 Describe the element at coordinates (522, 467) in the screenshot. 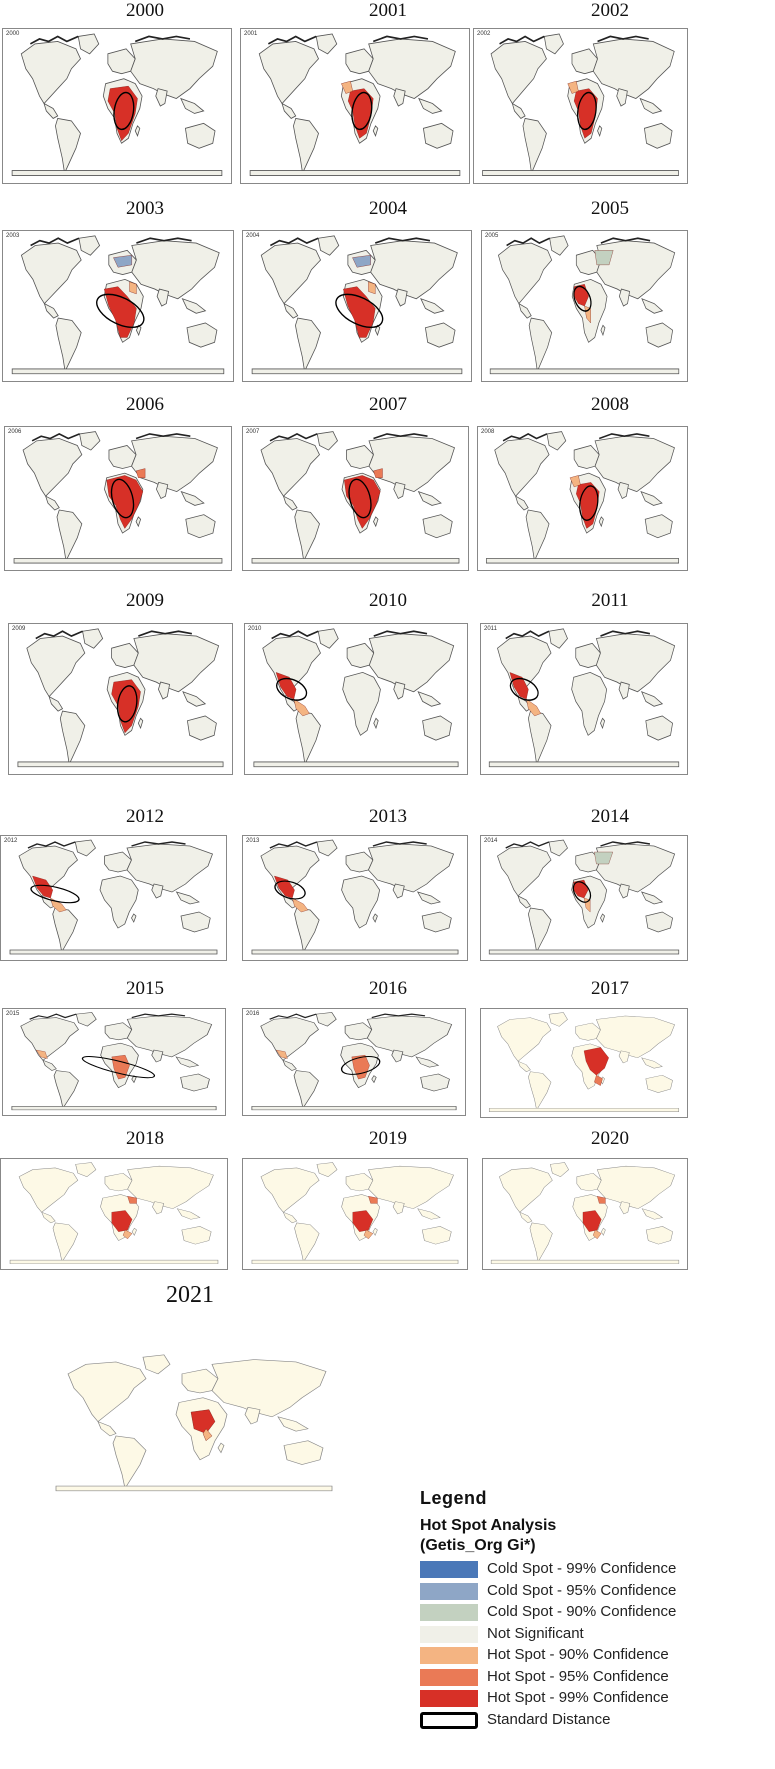

I see `land-namerica` at that location.